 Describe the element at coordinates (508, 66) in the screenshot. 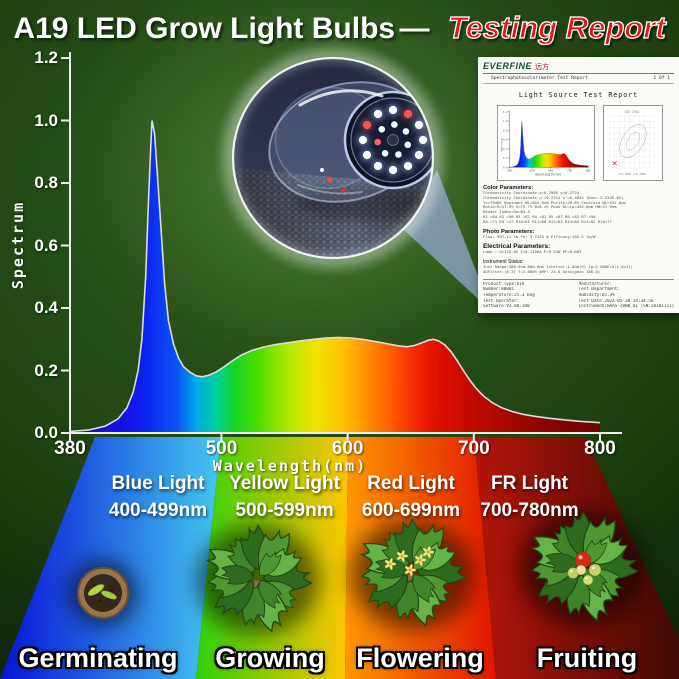

I see `everfine-logo: EVERFINE` at that location.